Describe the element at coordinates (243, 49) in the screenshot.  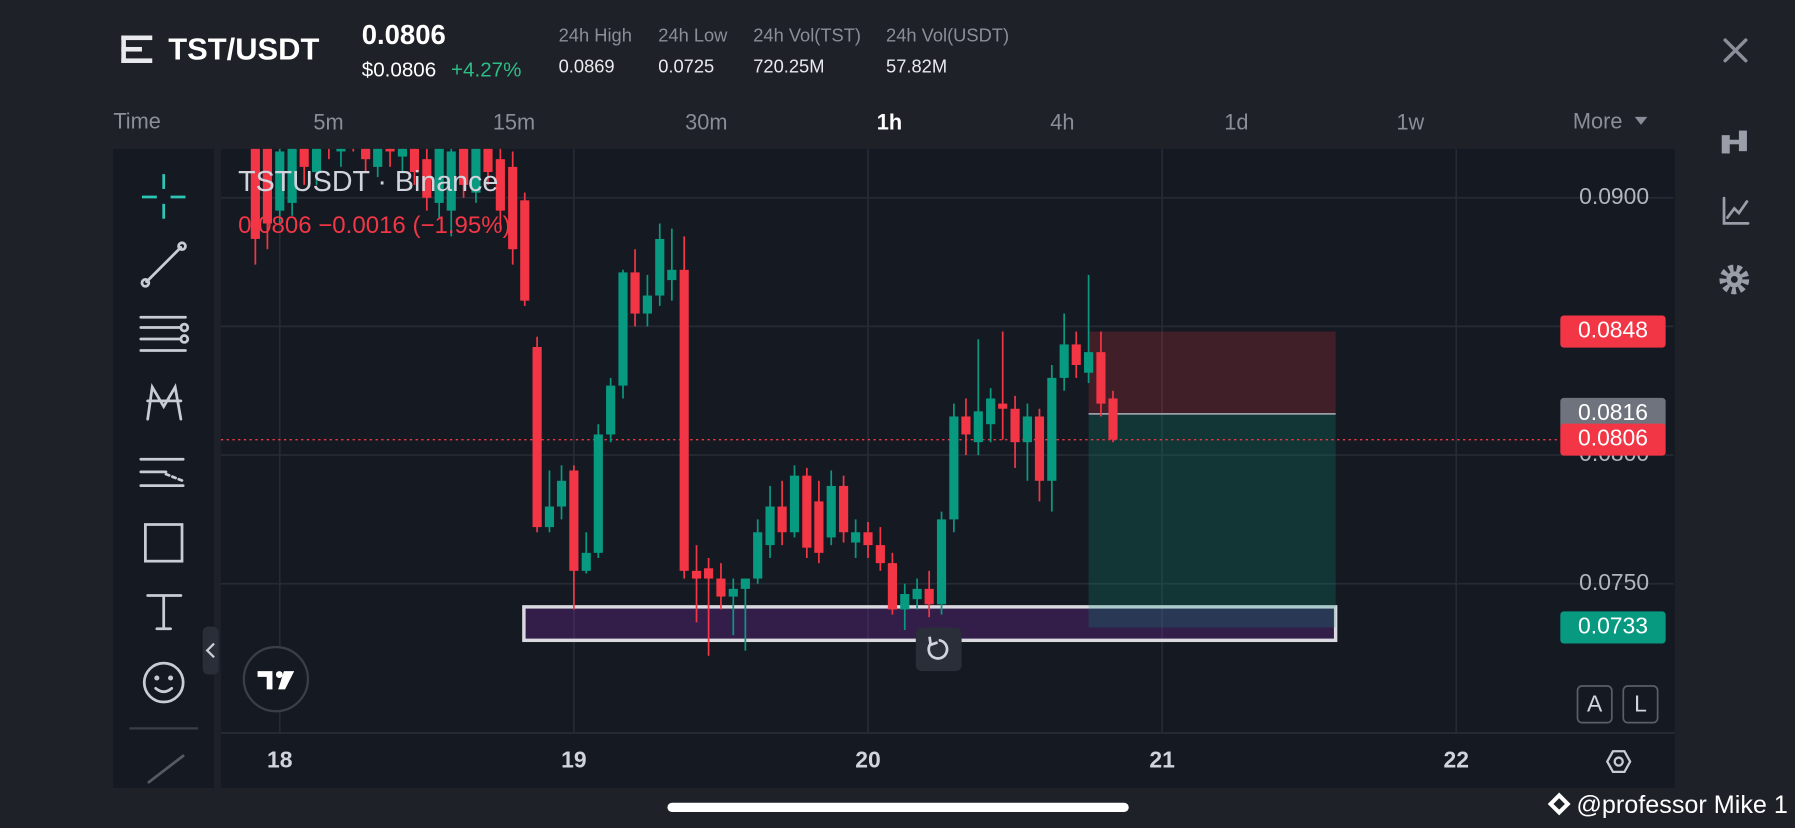
I see `symbol: TST/USDT` at that location.